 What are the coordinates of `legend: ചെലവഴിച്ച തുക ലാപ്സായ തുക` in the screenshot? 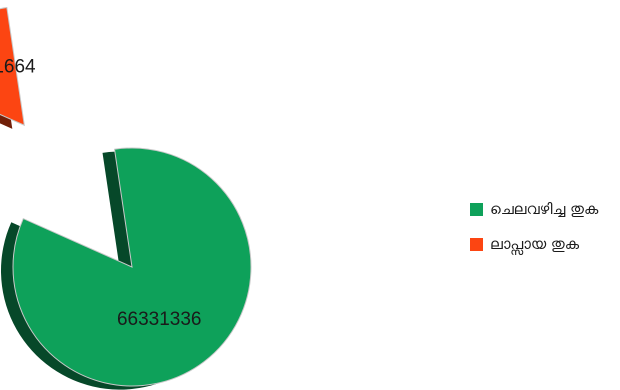 It's located at (534, 234).